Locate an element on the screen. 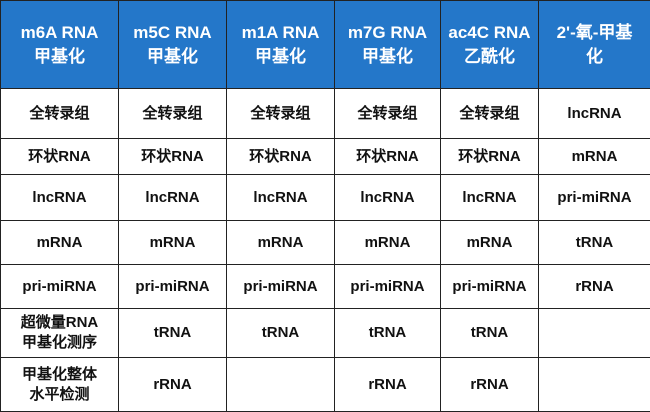 Image resolution: width=650 pixels, height=412 pixels. cell-line: m1A RNA is located at coordinates (280, 33).